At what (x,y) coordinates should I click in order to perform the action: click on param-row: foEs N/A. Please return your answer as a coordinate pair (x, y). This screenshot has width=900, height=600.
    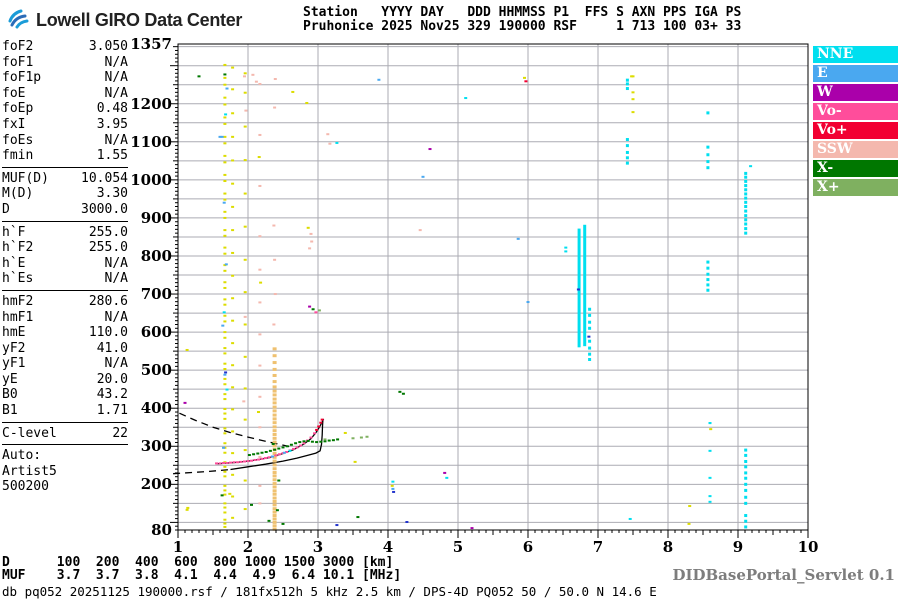
    Looking at the image, I should click on (65, 141).